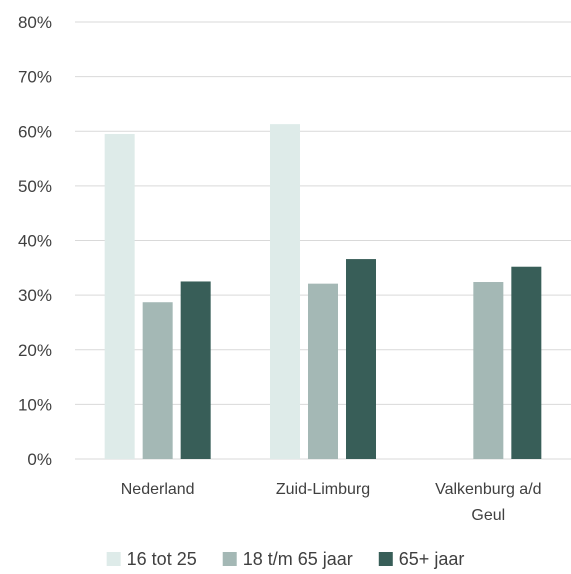  What do you see at coordinates (119, 296) in the screenshot?
I see `bar-series-1-nederland` at bounding box center [119, 296].